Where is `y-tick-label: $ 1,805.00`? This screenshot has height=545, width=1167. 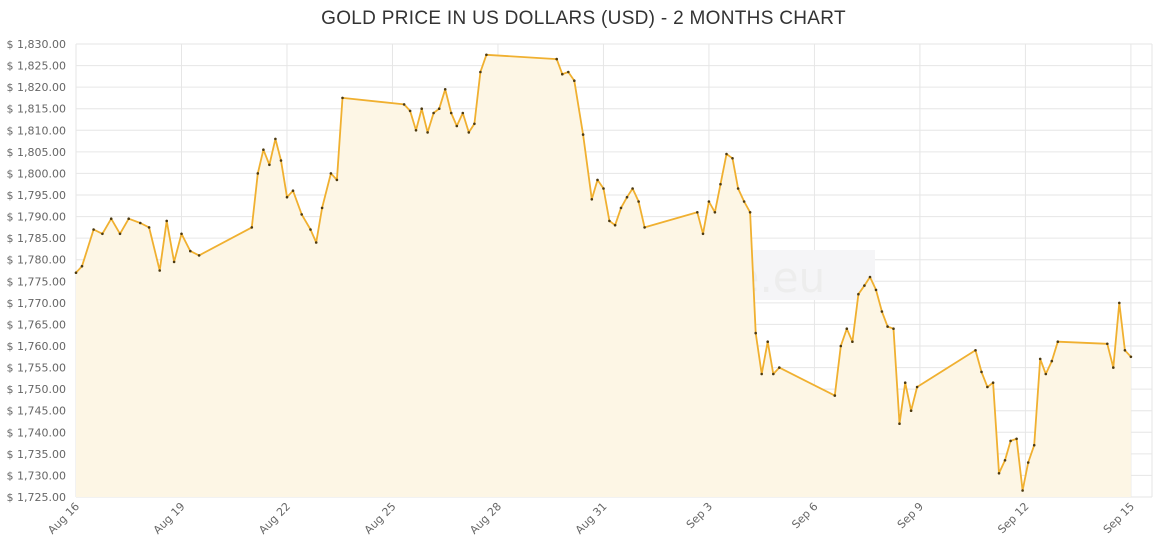 y-tick-label: $ 1,805.00 is located at coordinates (36, 152).